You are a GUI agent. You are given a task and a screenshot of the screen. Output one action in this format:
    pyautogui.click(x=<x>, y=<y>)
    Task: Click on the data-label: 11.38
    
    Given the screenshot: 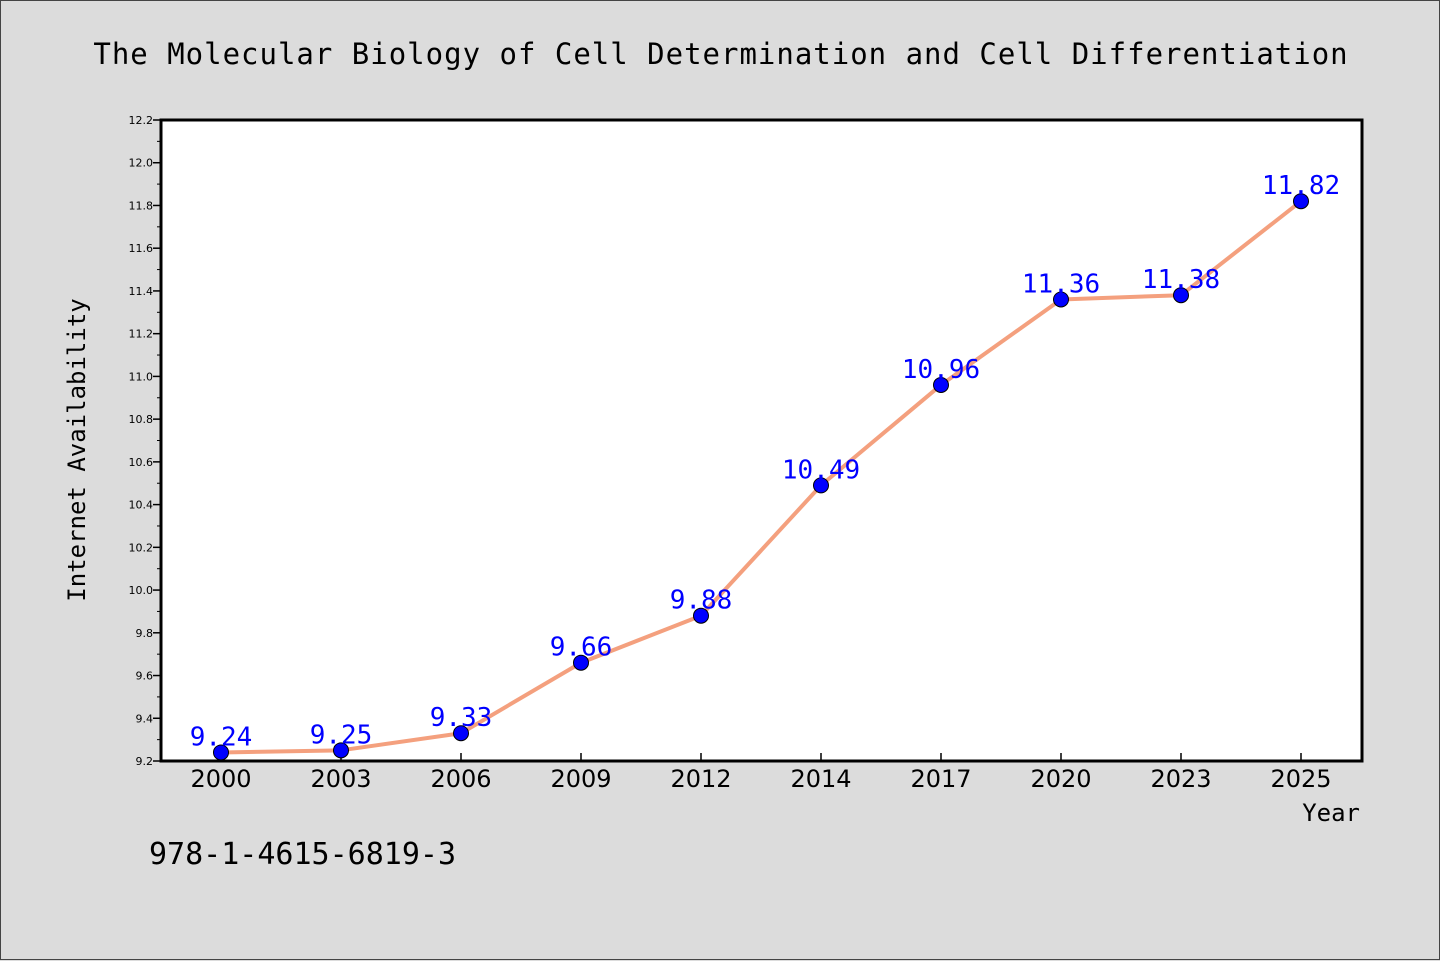 What is the action you would take?
    pyautogui.click(x=1181, y=280)
    